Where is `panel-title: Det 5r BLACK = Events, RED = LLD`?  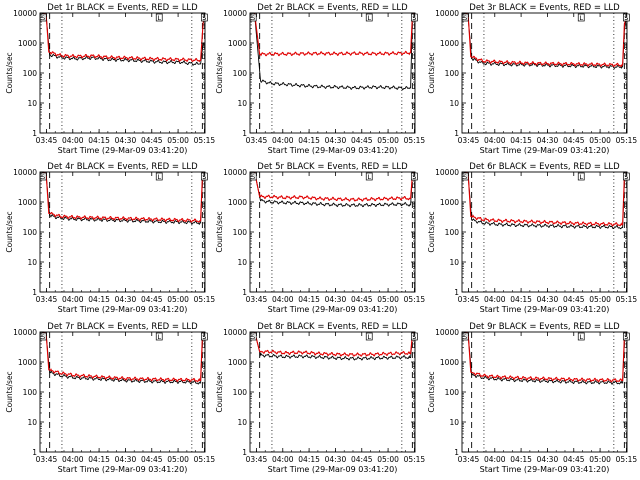
panel-title: Det 5r BLACK = Events, RED = LLD is located at coordinates (332, 167).